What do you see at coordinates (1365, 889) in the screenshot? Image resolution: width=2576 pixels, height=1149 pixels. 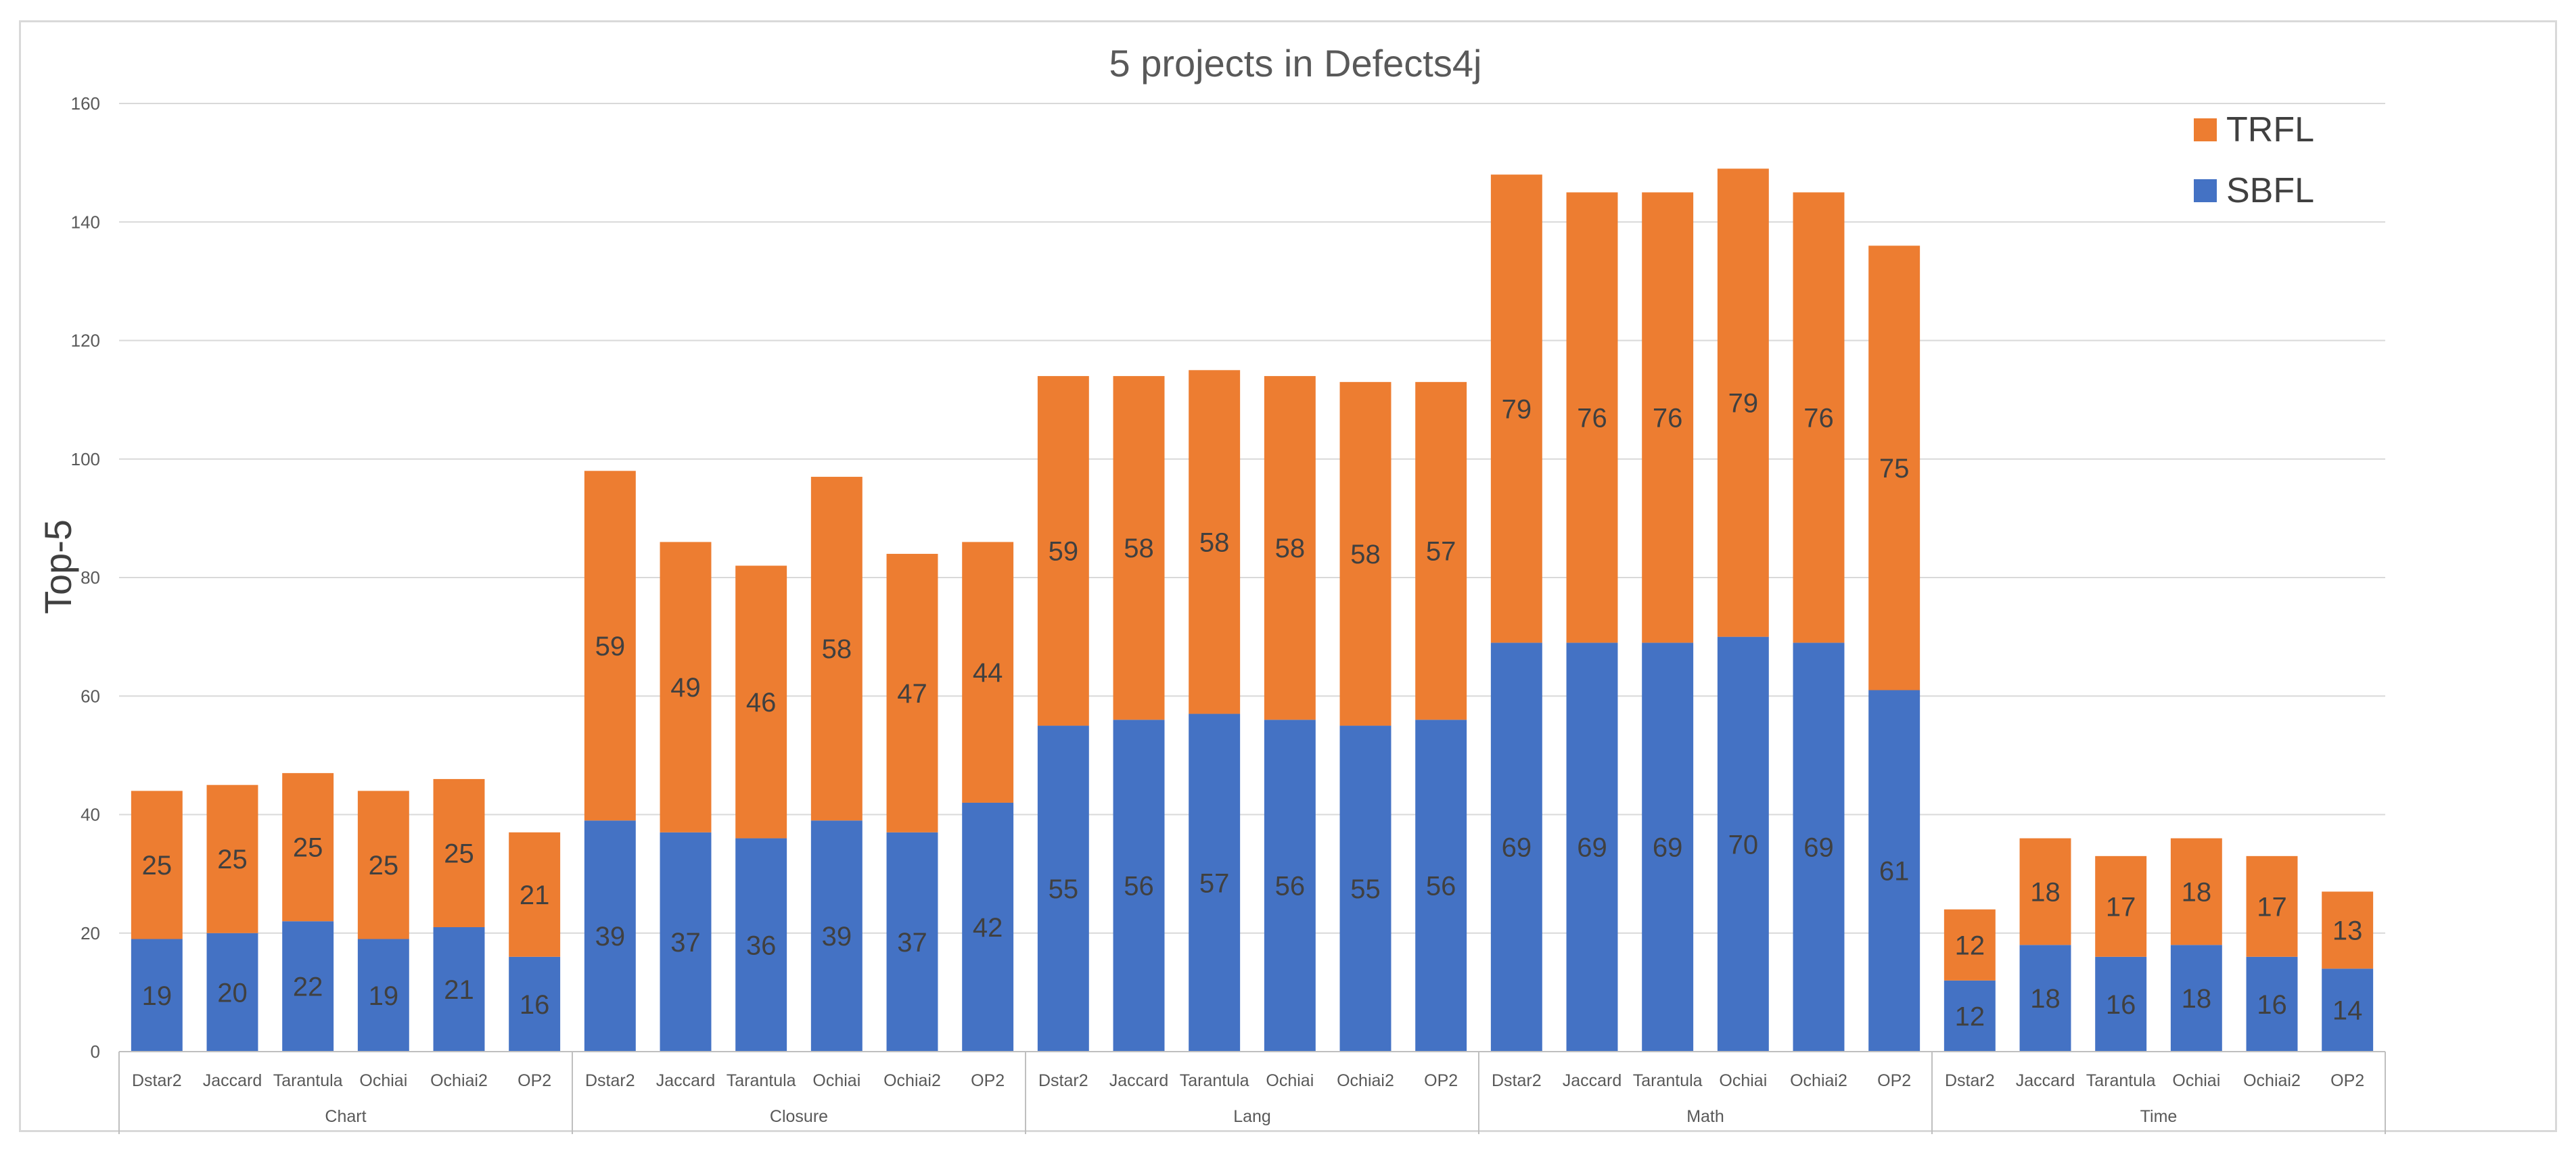 I see `data-label-sbfl: 55` at bounding box center [1365, 889].